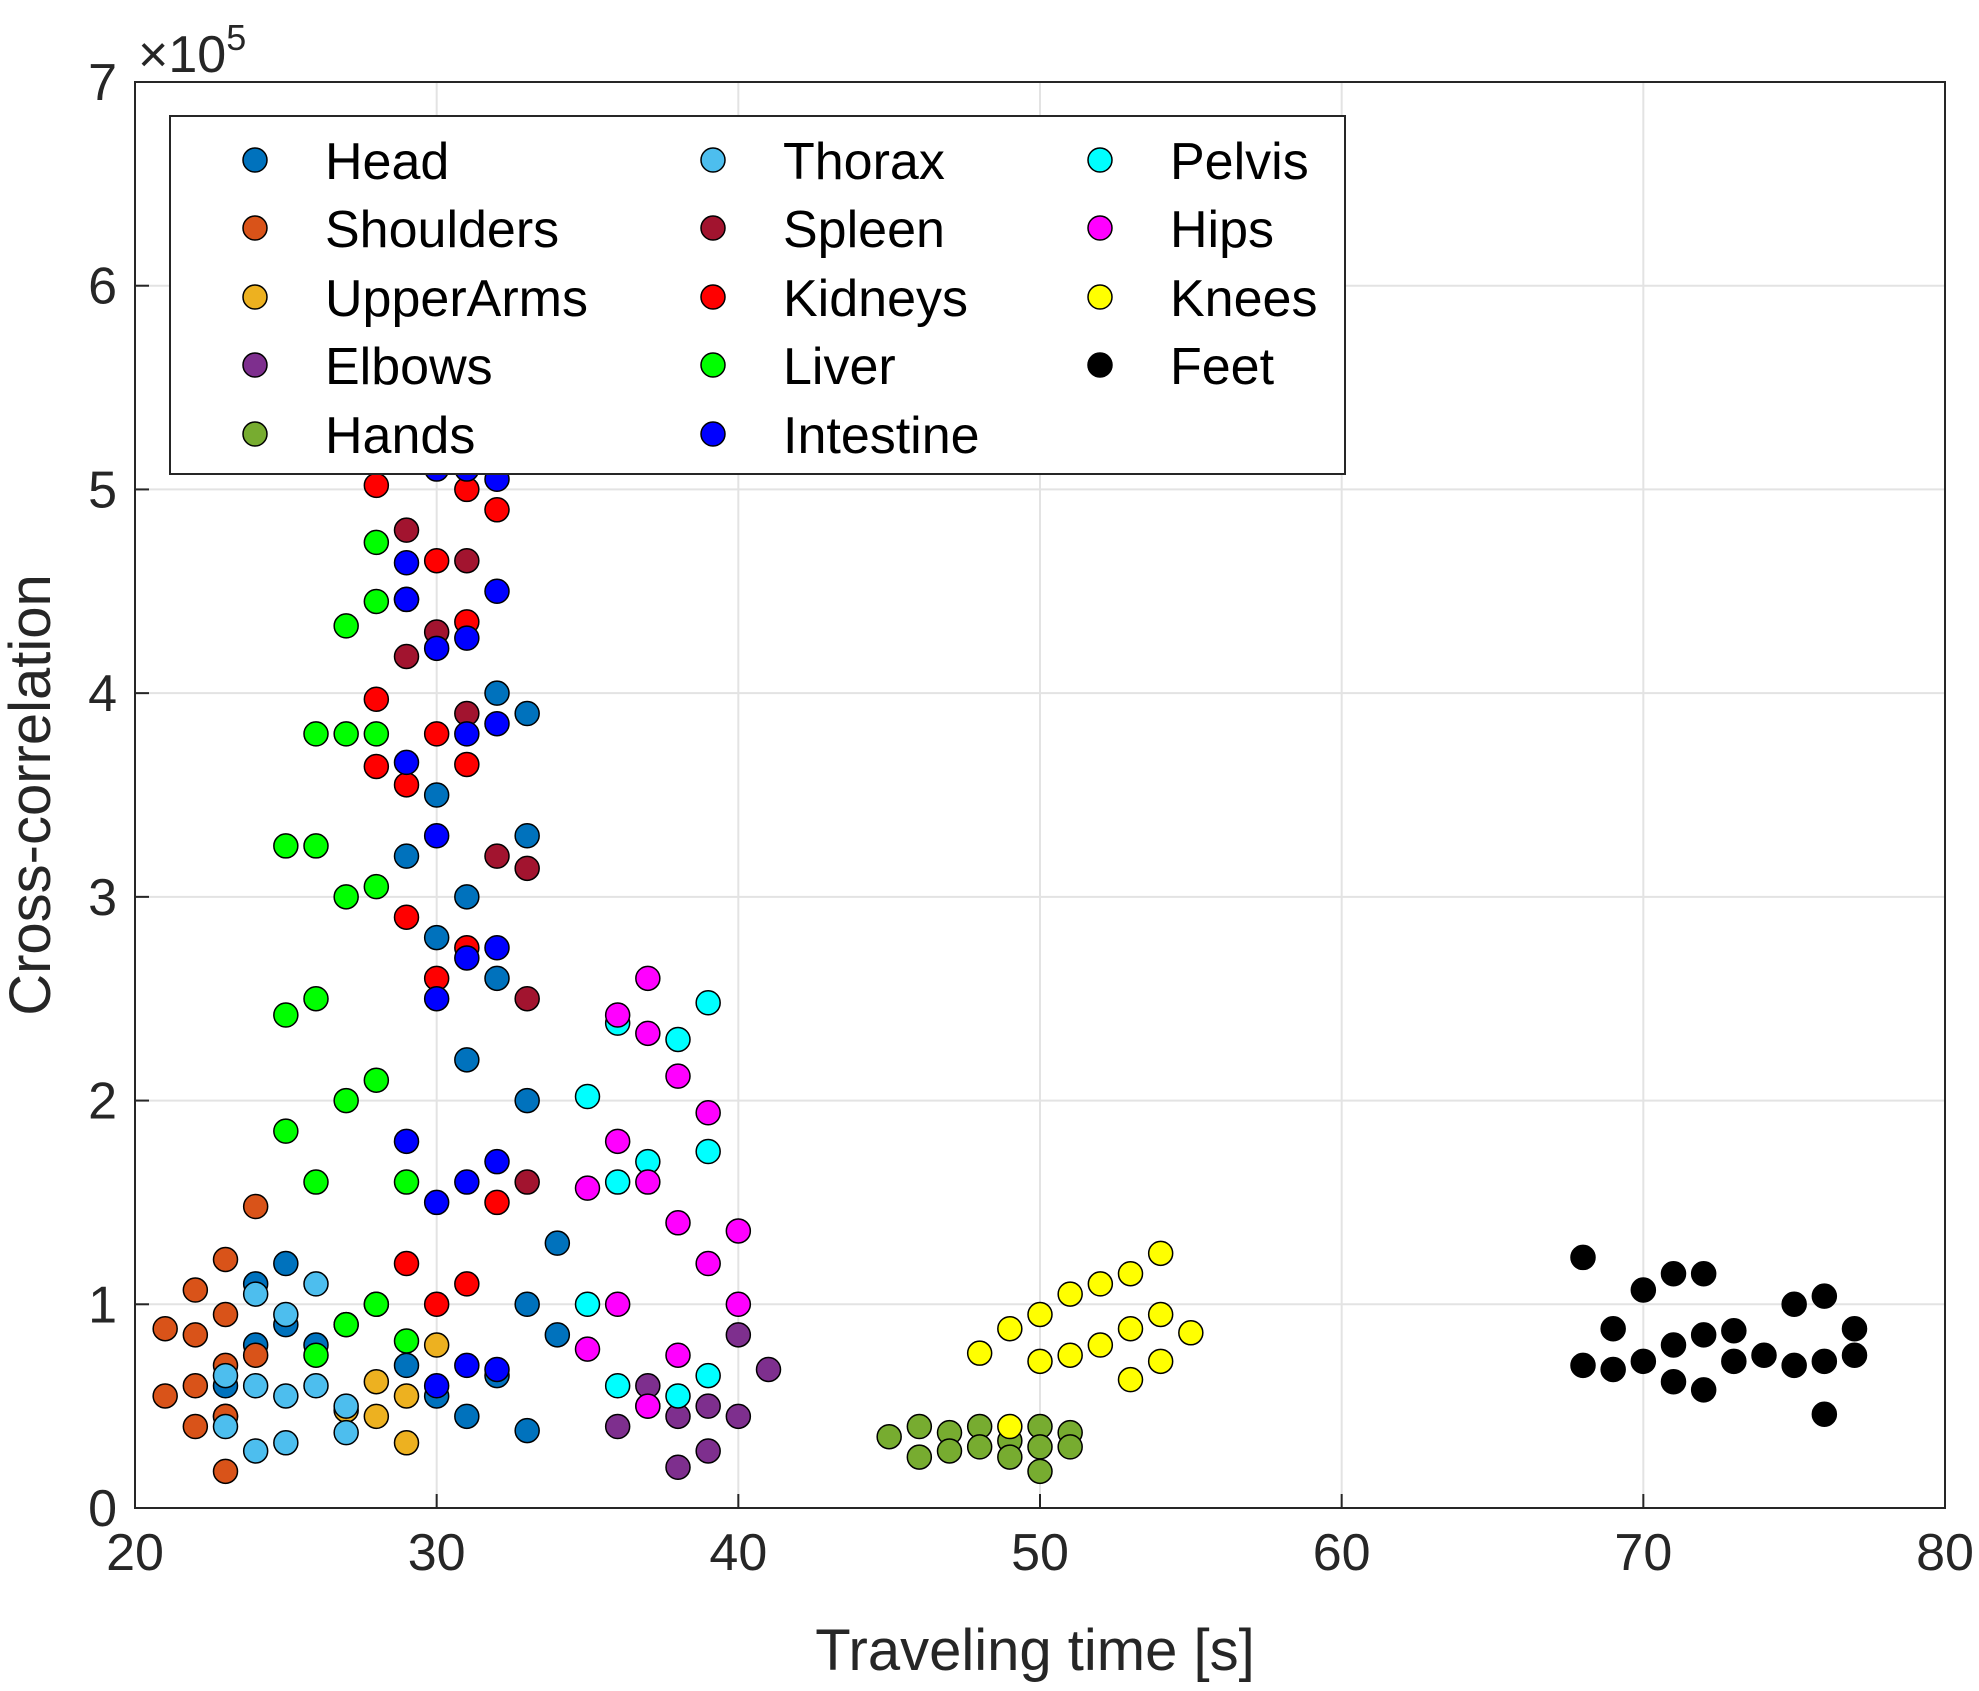 This screenshot has height=1691, width=1979. I want to click on legend-label: Shoulders, so click(442, 230).